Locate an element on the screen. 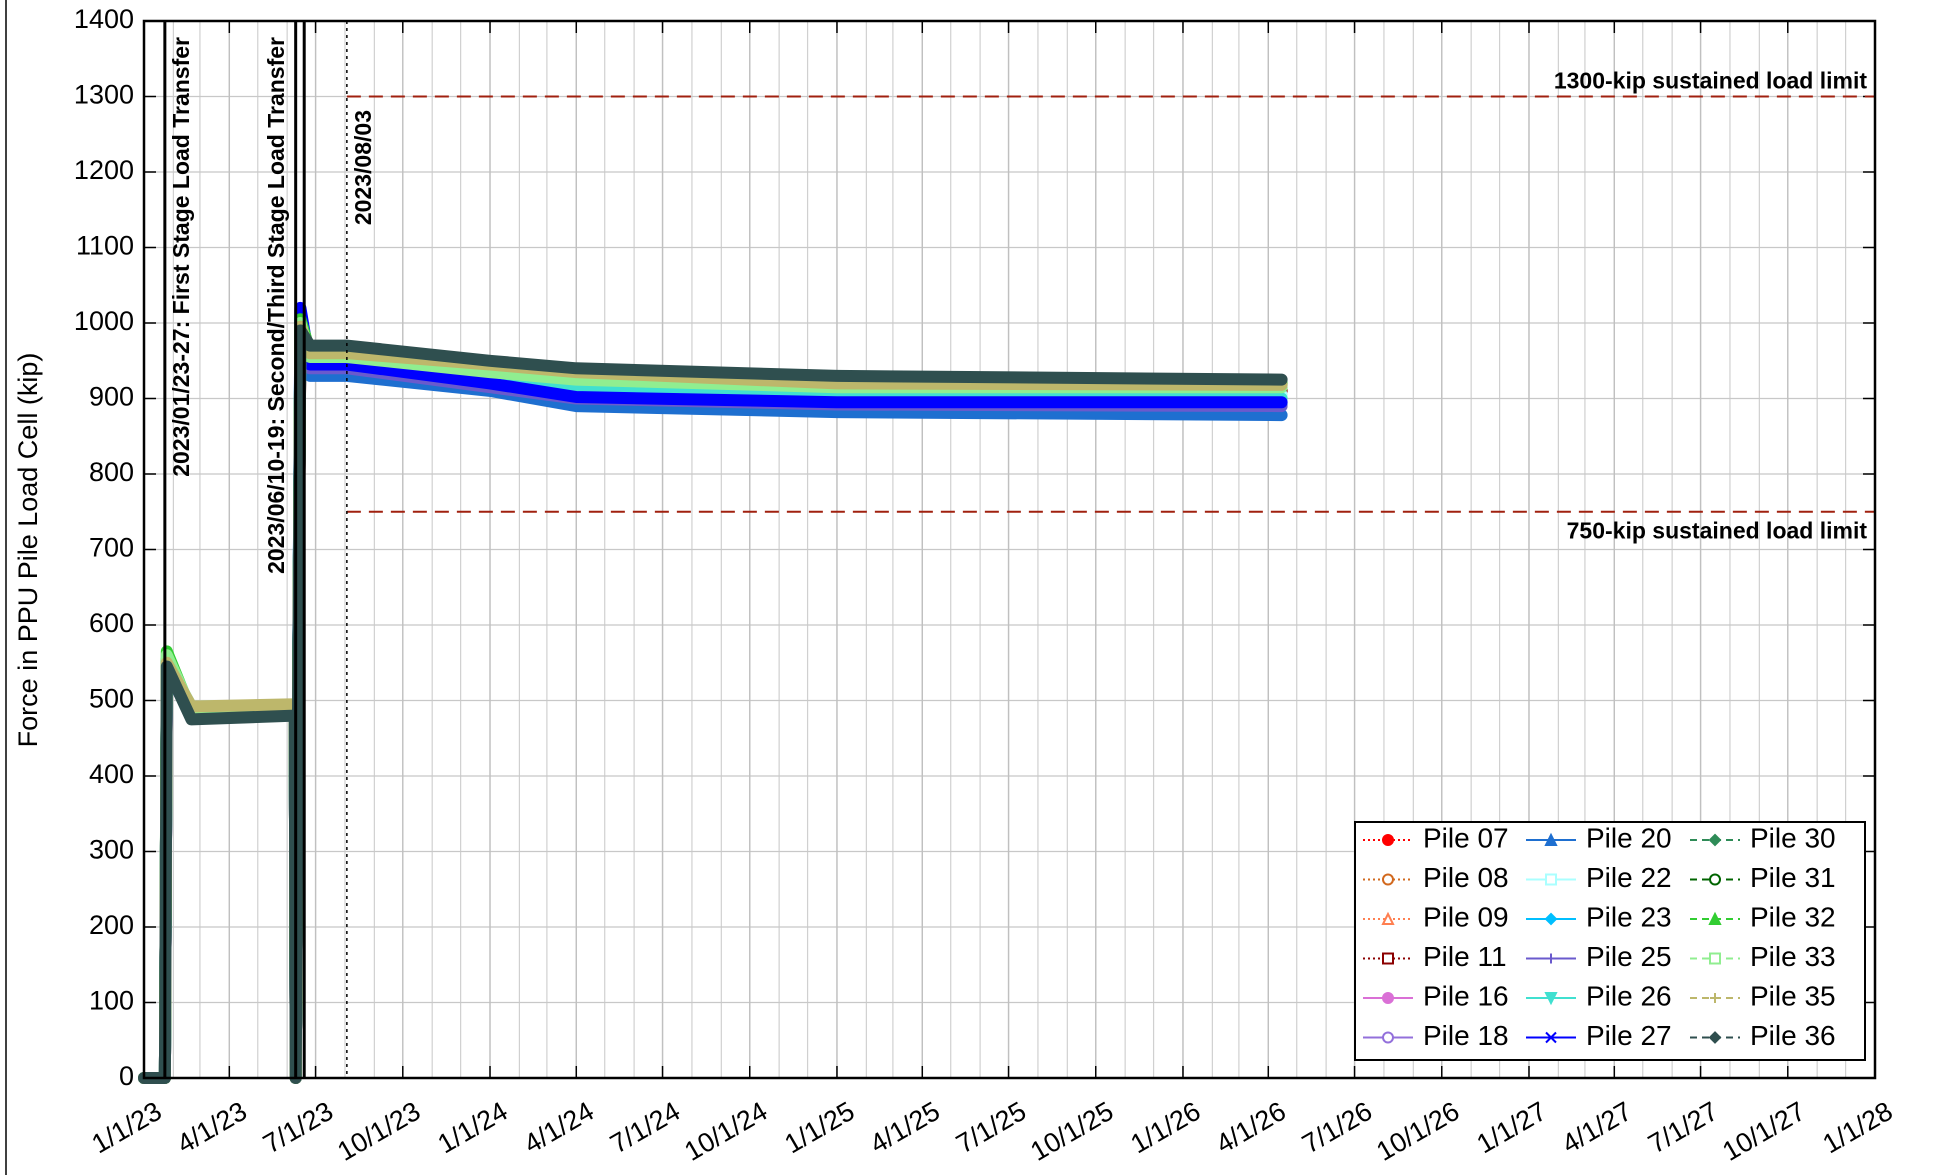 This screenshot has height=1175, width=1933. y-axis-label: Force in PPU Pile Load Cell (kip) is located at coordinates (28, 550).